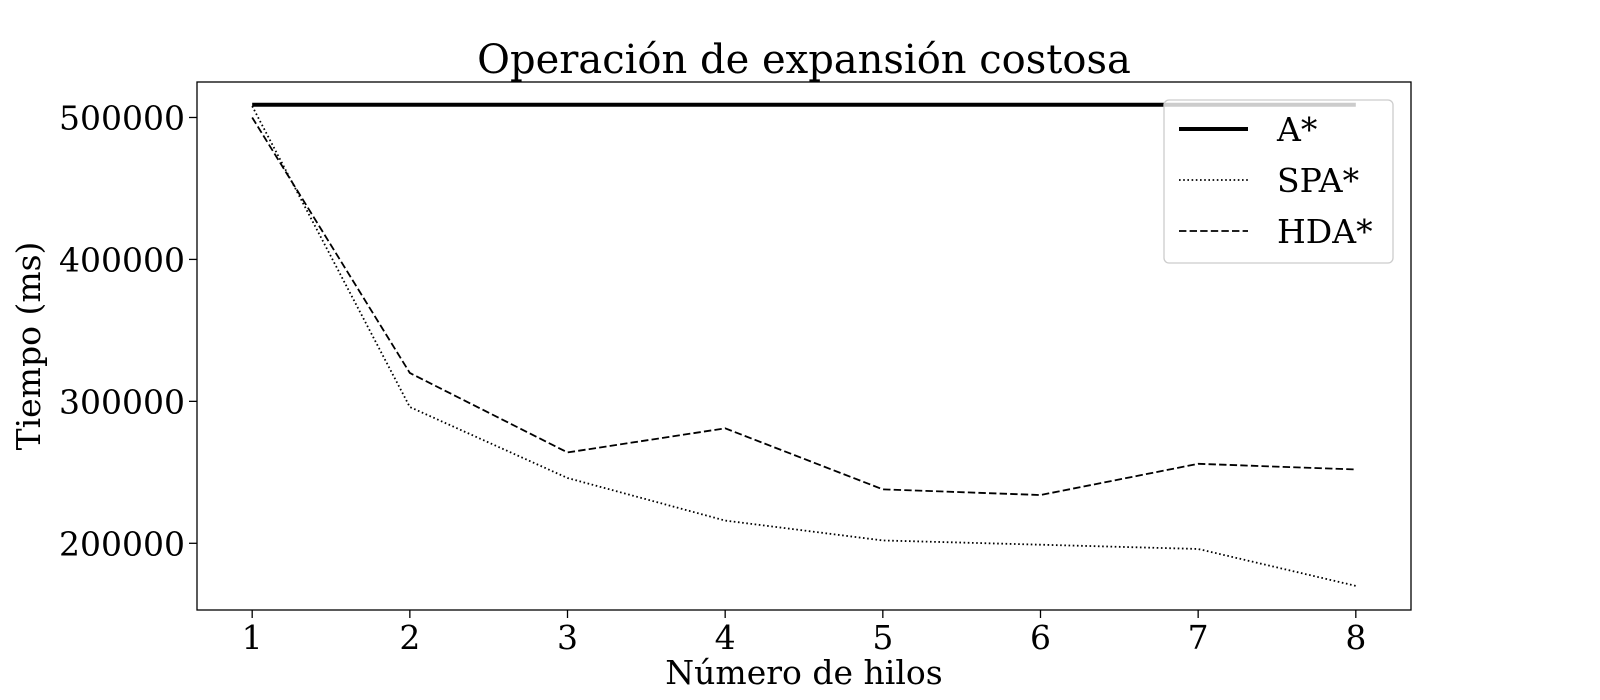 The image size is (1600, 700). What do you see at coordinates (567, 637) in the screenshot?
I see `x-tick-label: 3` at bounding box center [567, 637].